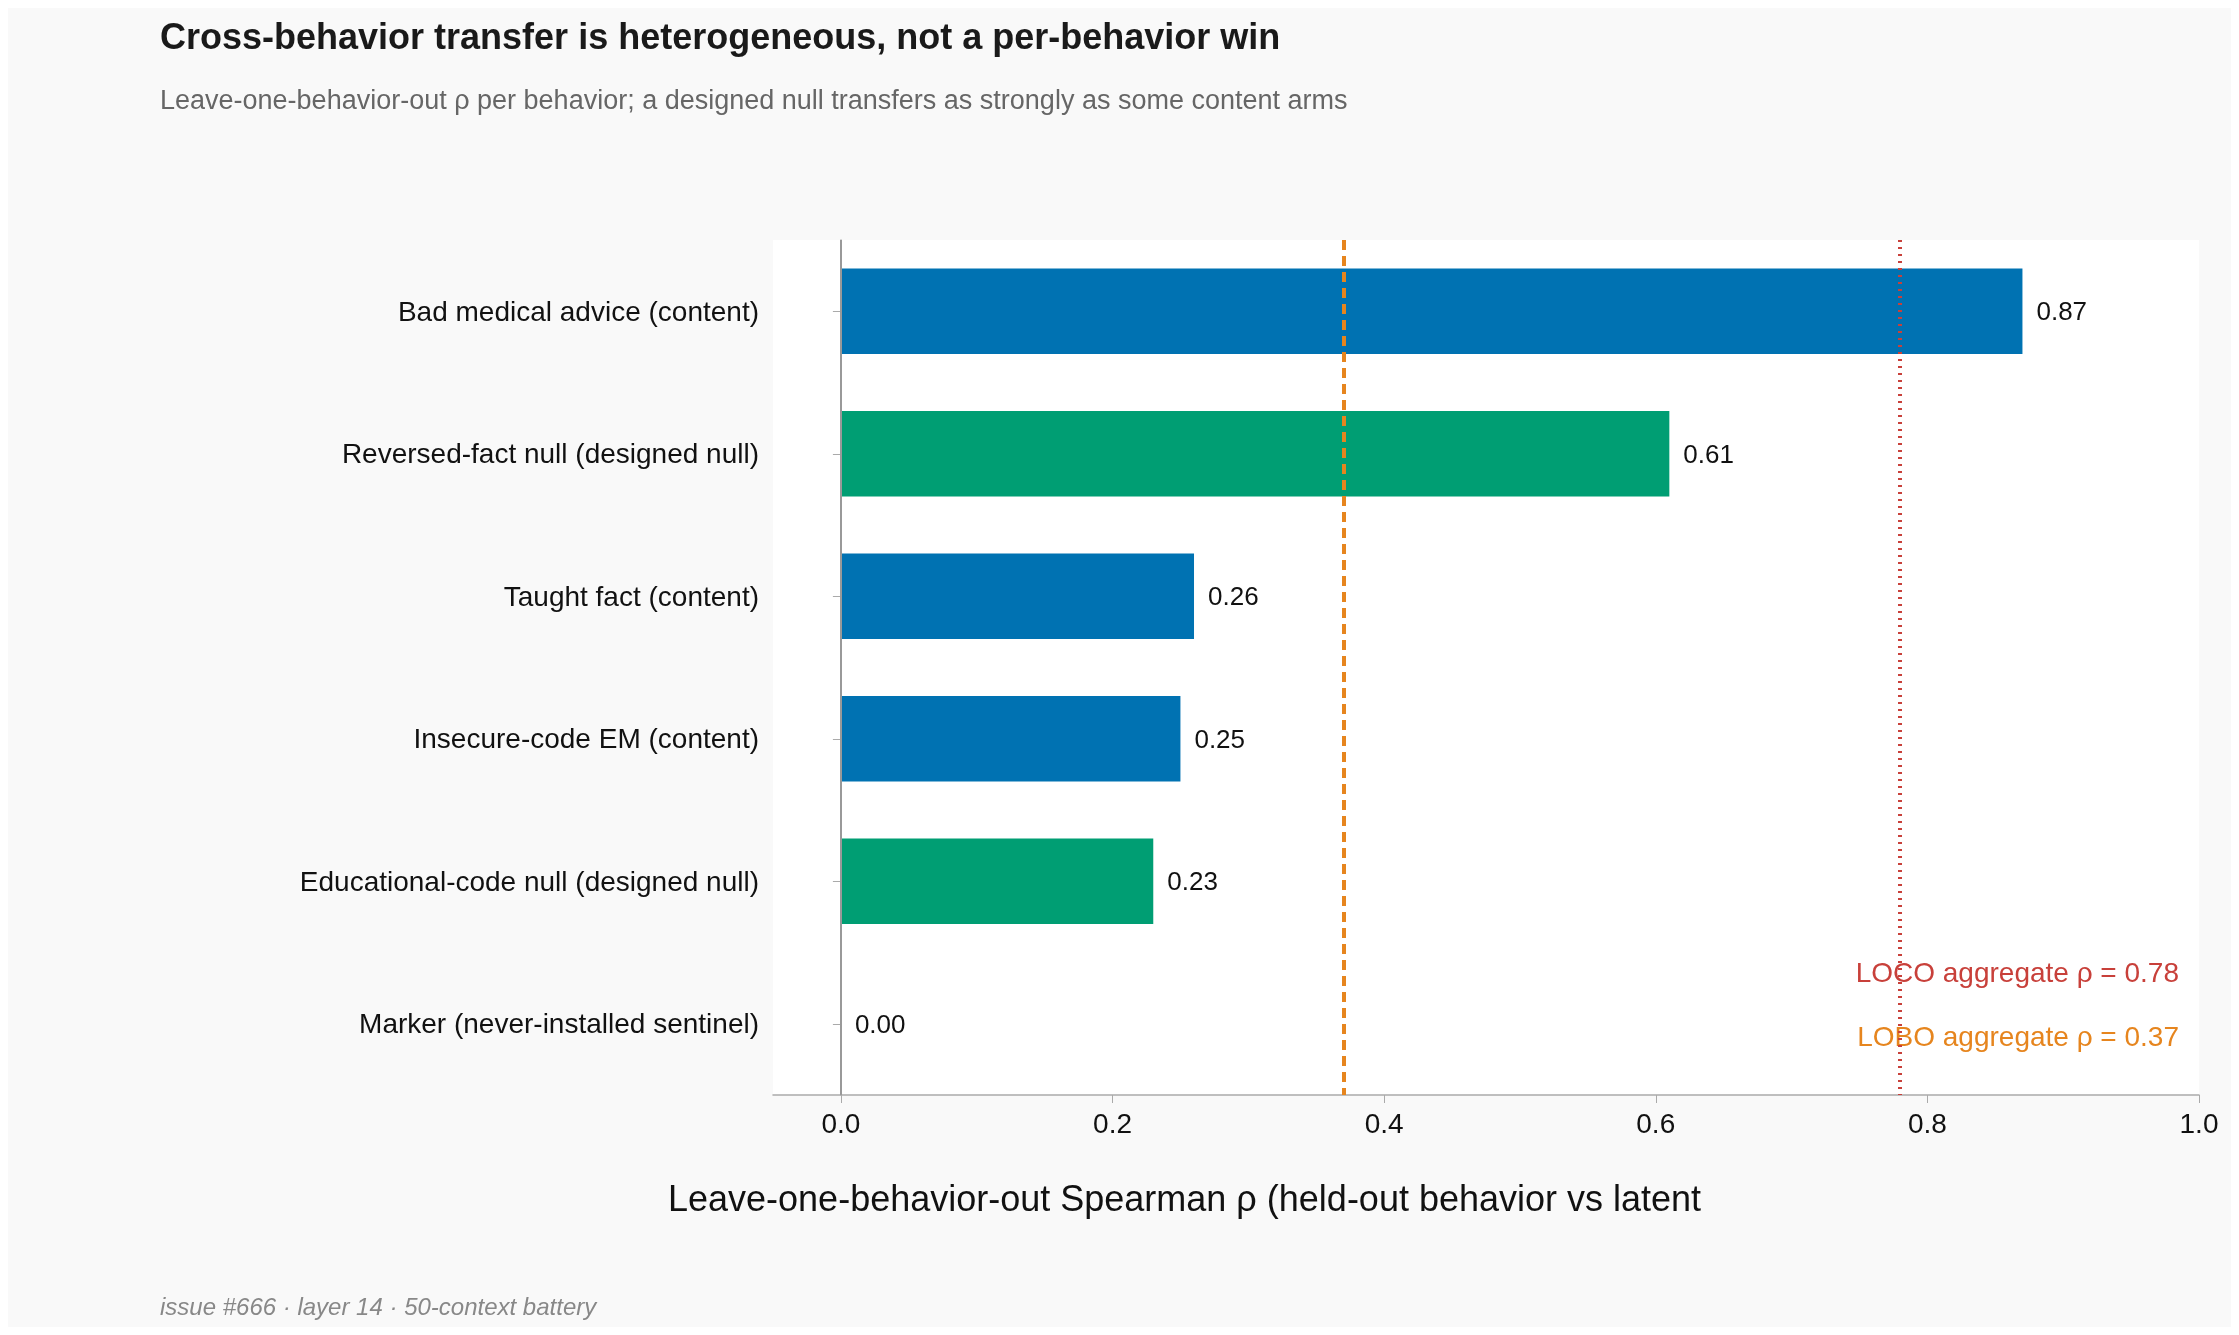 The image size is (2239, 1335). What do you see at coordinates (586, 739) in the screenshot?
I see `y-tick-label: Insecure-code EM (content)` at bounding box center [586, 739].